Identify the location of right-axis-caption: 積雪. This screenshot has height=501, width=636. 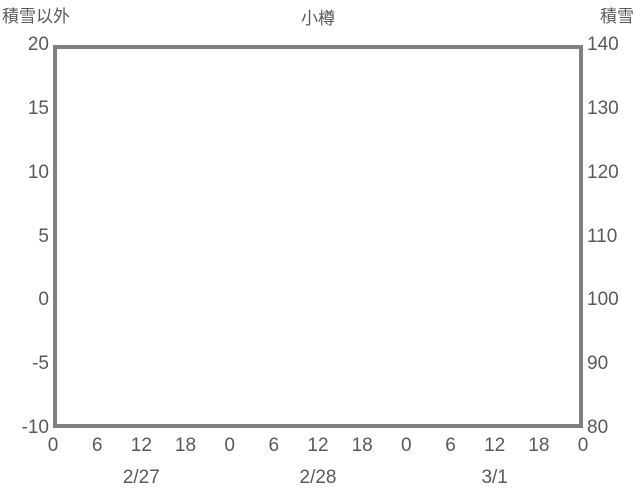
(617, 16).